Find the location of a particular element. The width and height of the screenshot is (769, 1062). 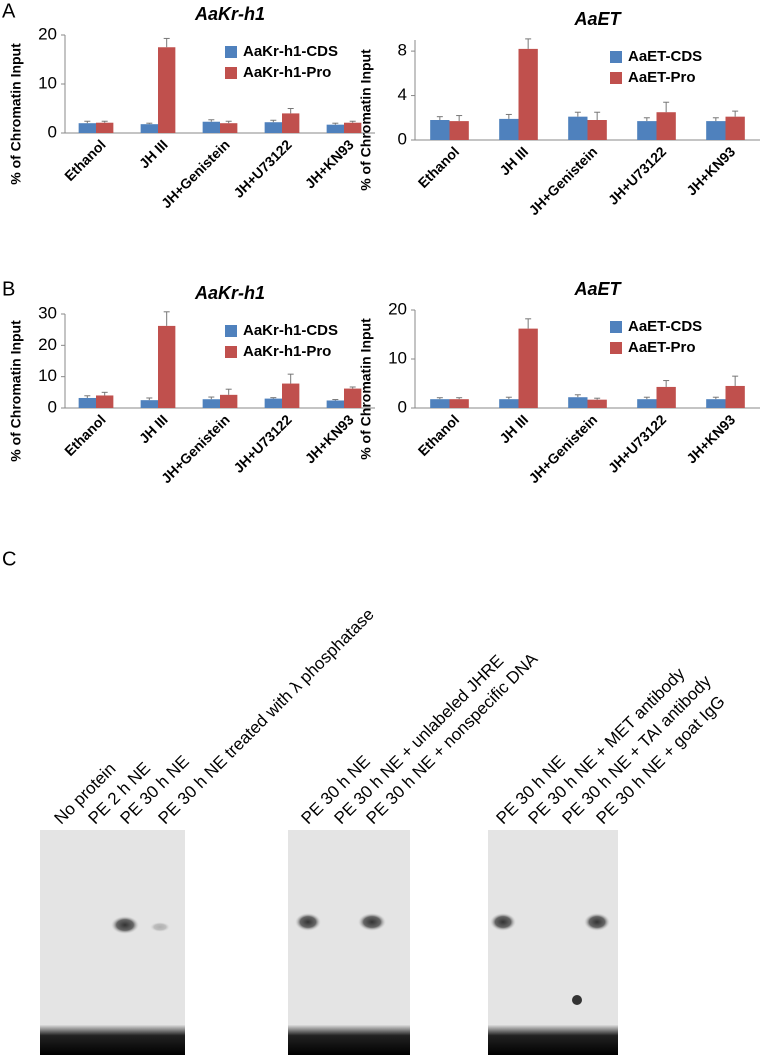

y-tick-label: 4 is located at coordinates (402, 94).